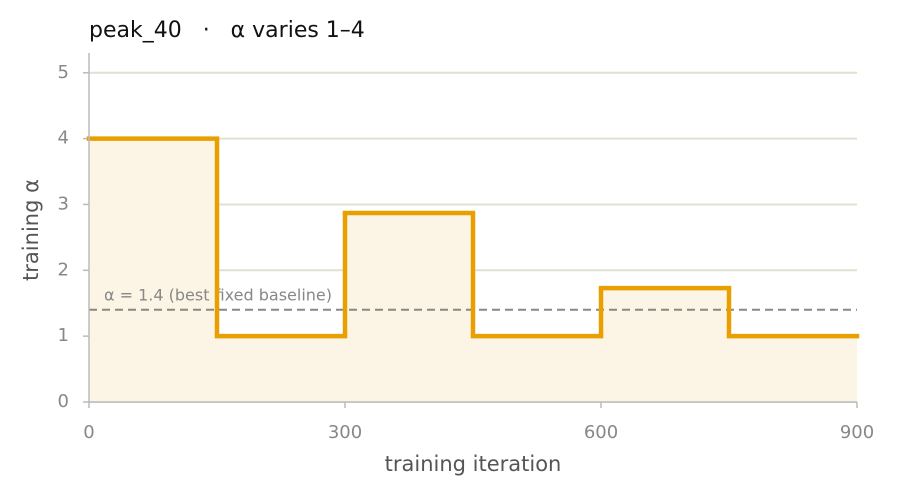 This screenshot has width=898, height=497. What do you see at coordinates (31, 230) in the screenshot?
I see `y-axis-label: training α` at bounding box center [31, 230].